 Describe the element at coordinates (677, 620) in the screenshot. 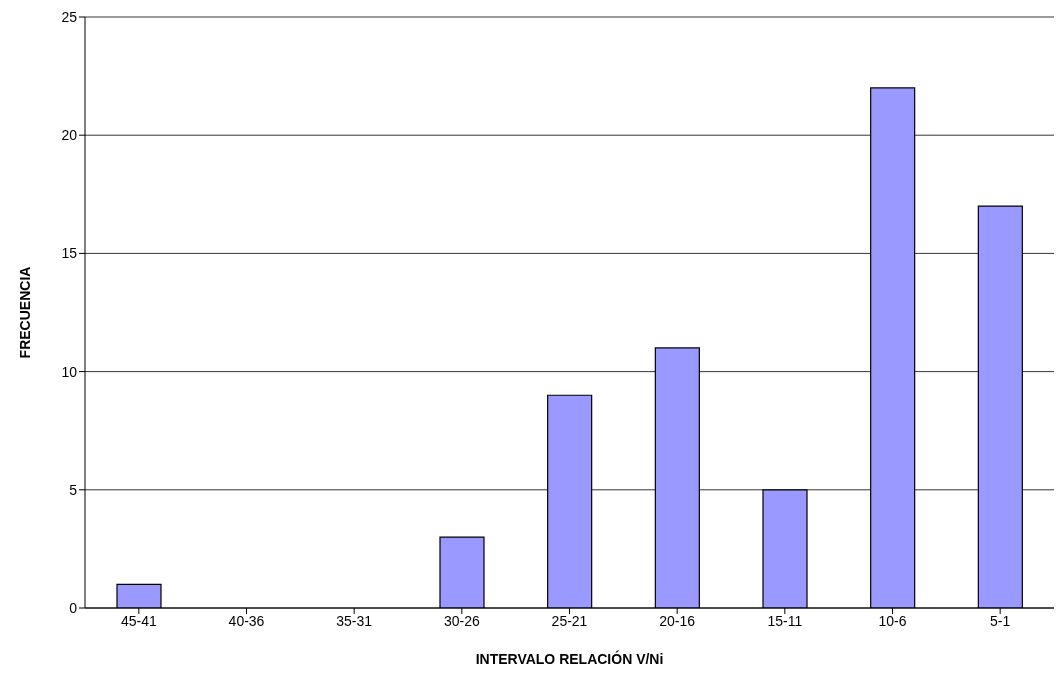

I see `x-tick-label: 20-16` at that location.